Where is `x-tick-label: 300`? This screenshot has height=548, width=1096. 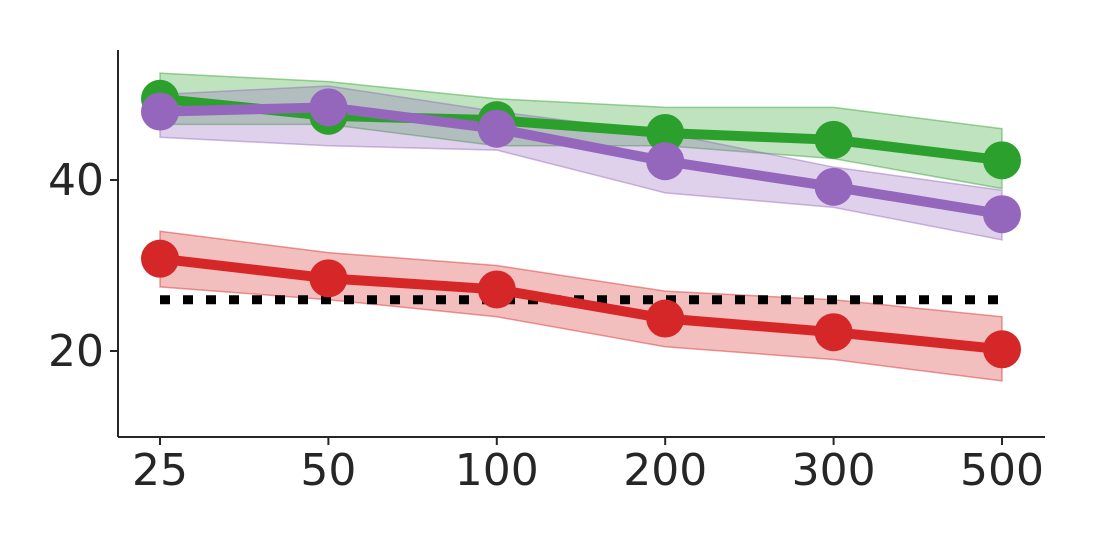
x-tick-label: 300 is located at coordinates (834, 470).